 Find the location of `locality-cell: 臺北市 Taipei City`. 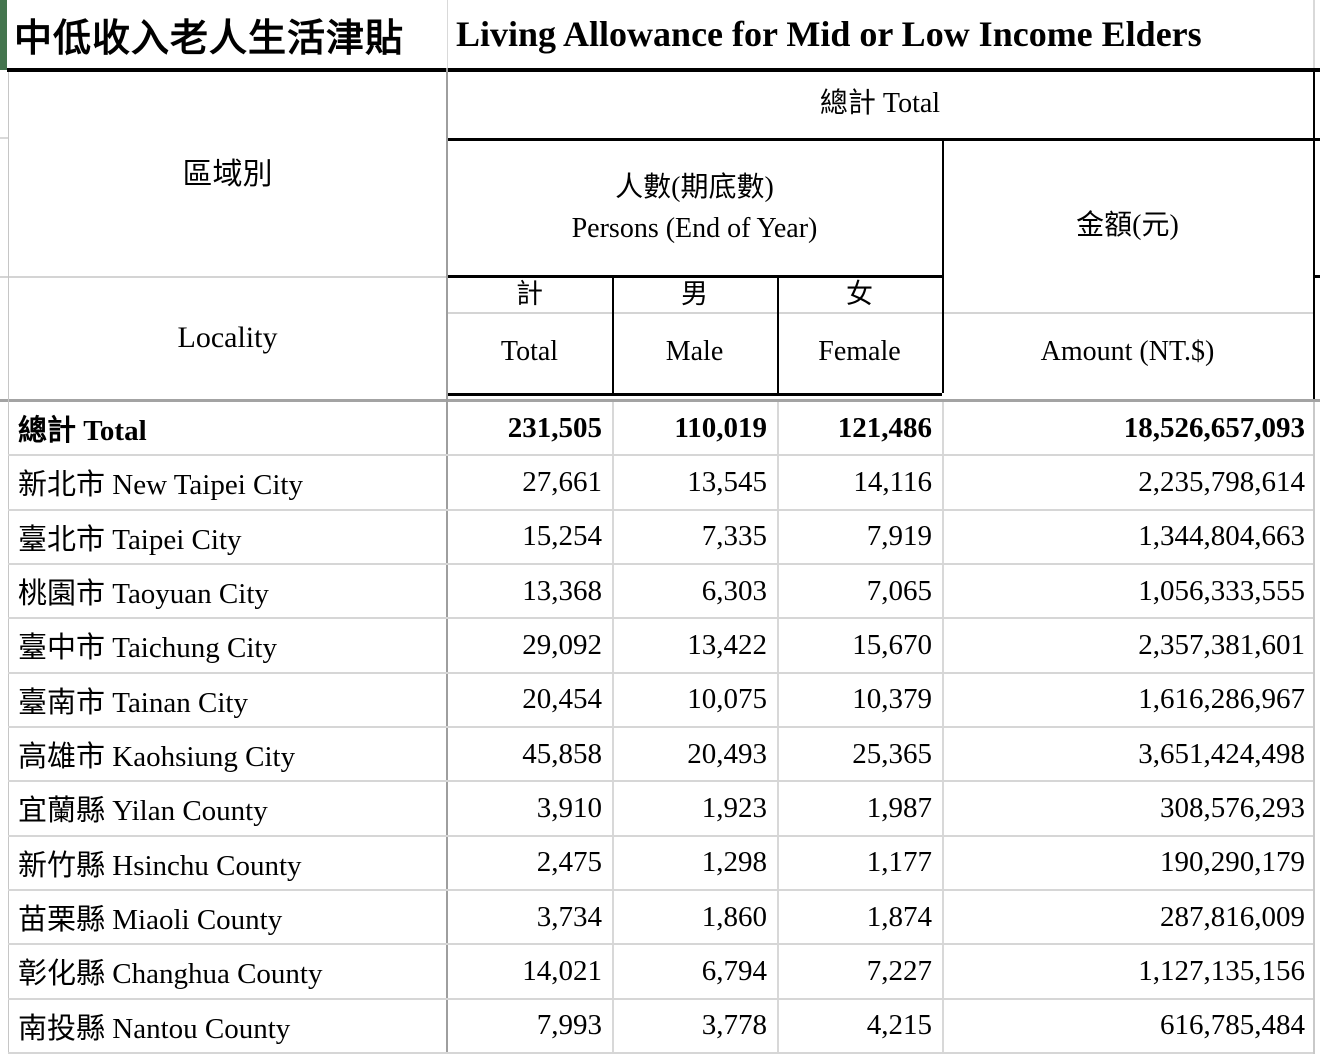

locality-cell: 臺北市 Taipei City is located at coordinates (130, 539).